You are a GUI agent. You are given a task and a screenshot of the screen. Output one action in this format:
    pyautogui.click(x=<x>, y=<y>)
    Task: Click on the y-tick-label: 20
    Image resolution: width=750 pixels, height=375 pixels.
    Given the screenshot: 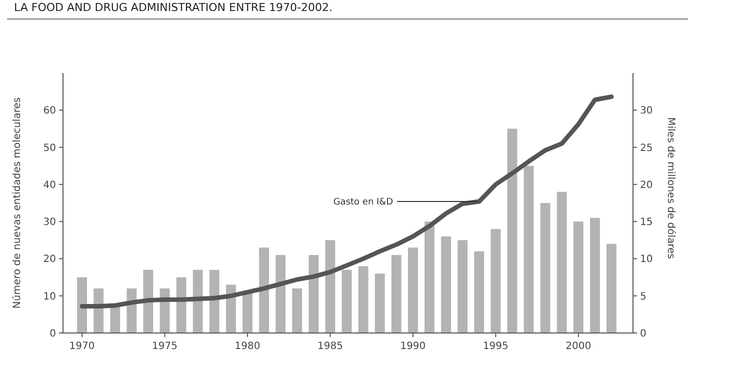 What is the action you would take?
    pyautogui.click(x=49, y=260)
    